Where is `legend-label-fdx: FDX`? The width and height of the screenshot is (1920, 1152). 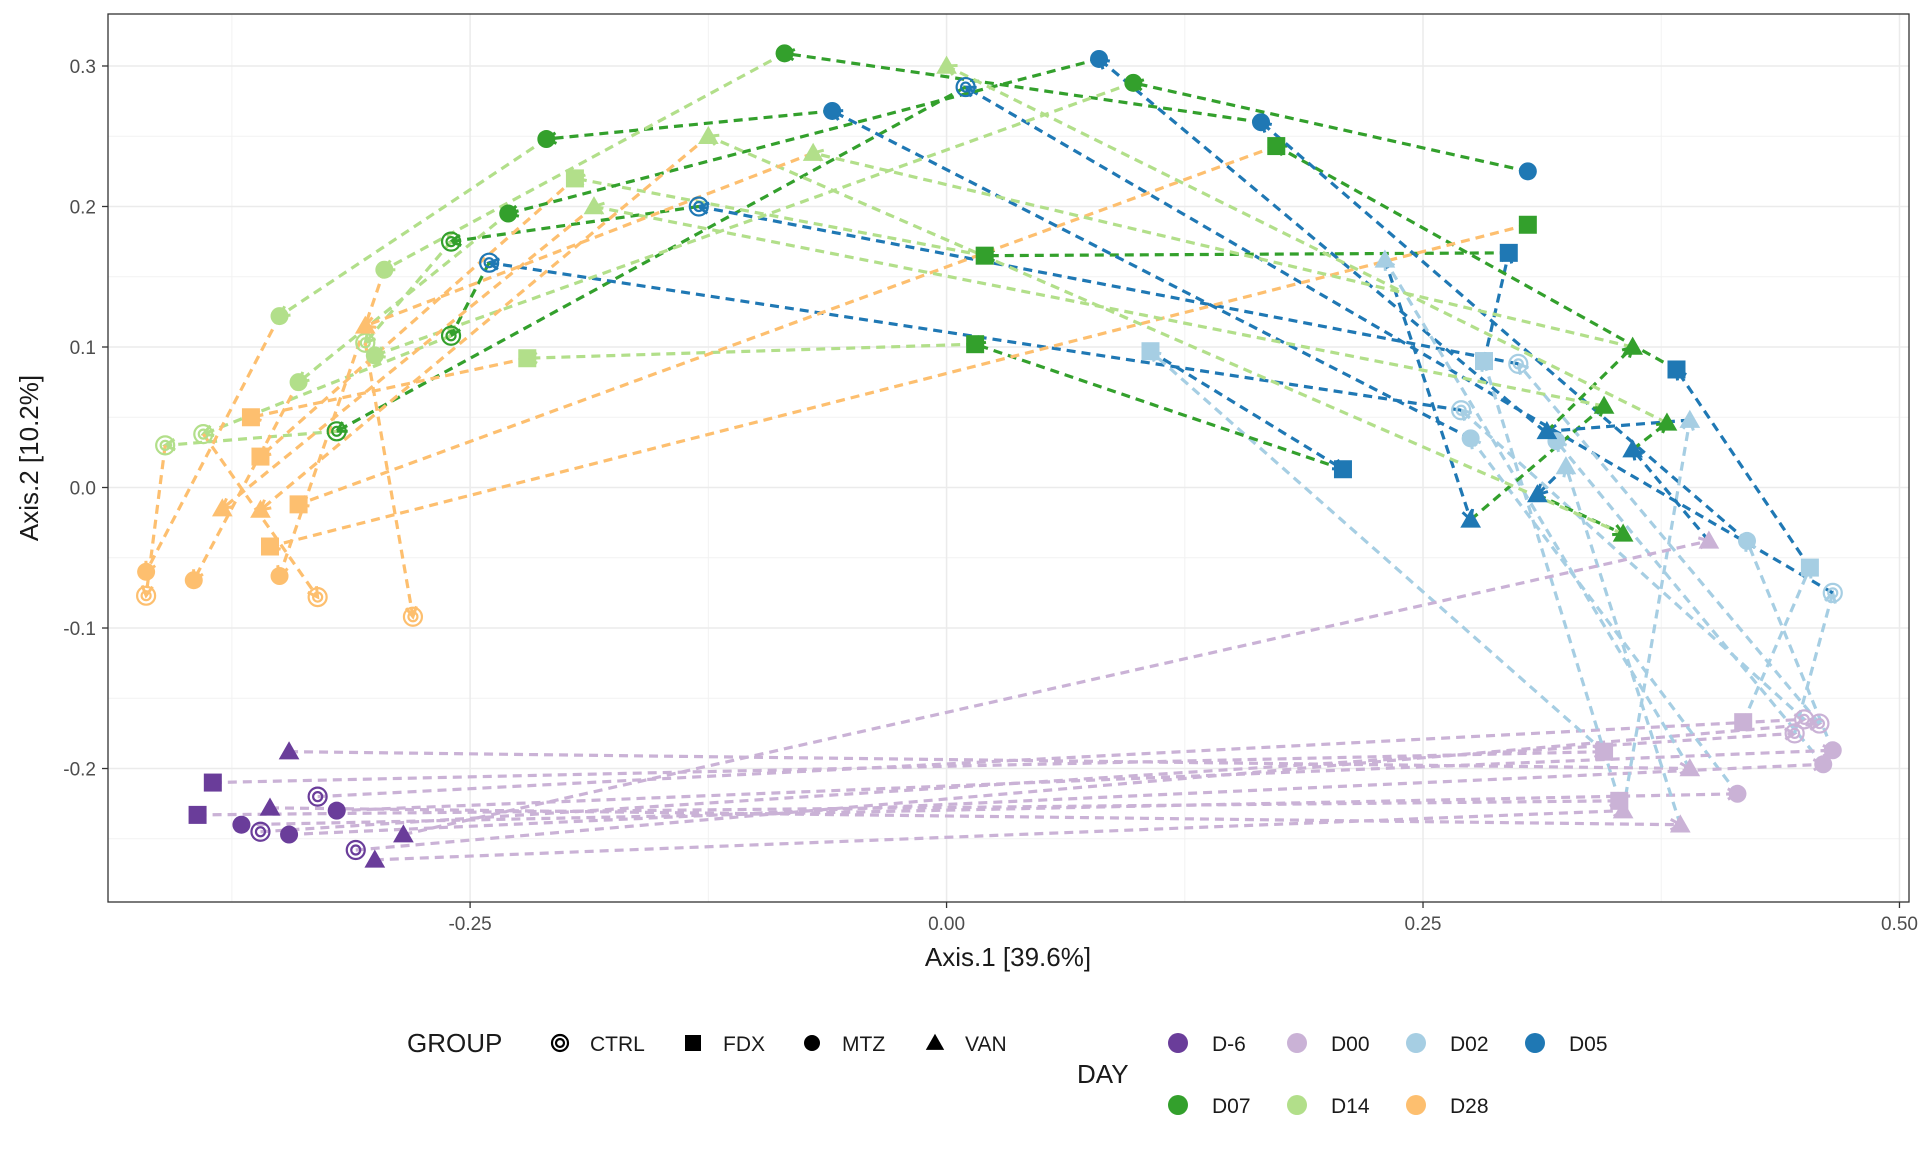 legend-label-fdx: FDX is located at coordinates (744, 1044).